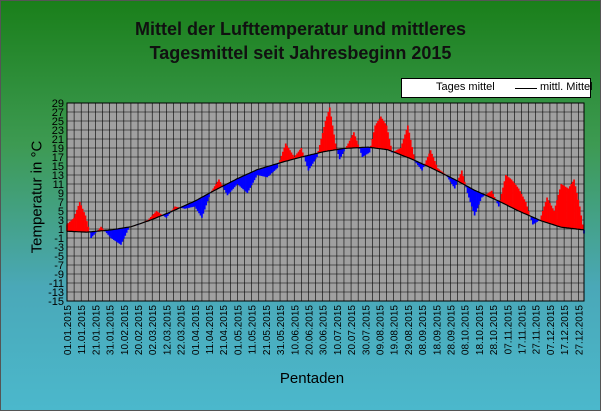 This screenshot has height=411, width=601. Describe the element at coordinates (182, 330) in the screenshot. I see `x-tick-label: 22.03.2015` at that location.